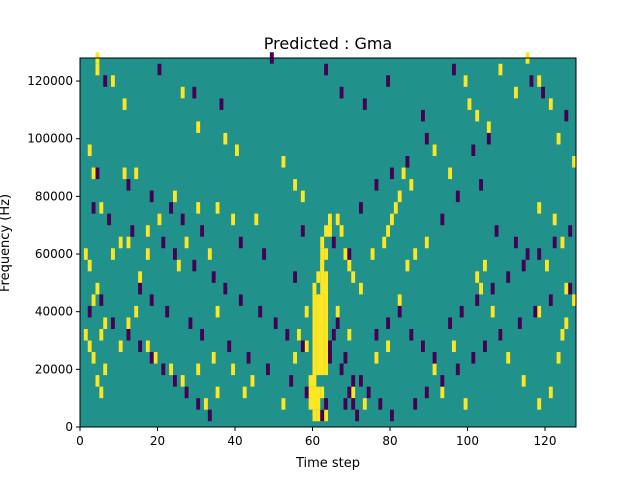 Image resolution: width=640 pixels, height=480 pixels. What do you see at coordinates (50, 81) in the screenshot?
I see `y-tick-label: 120000` at bounding box center [50, 81].